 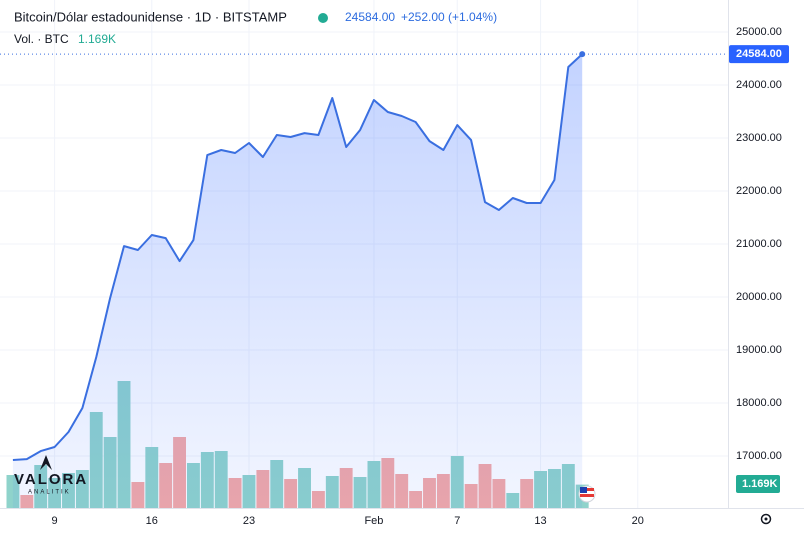 I want to click on status-dot, so click(x=323, y=18).